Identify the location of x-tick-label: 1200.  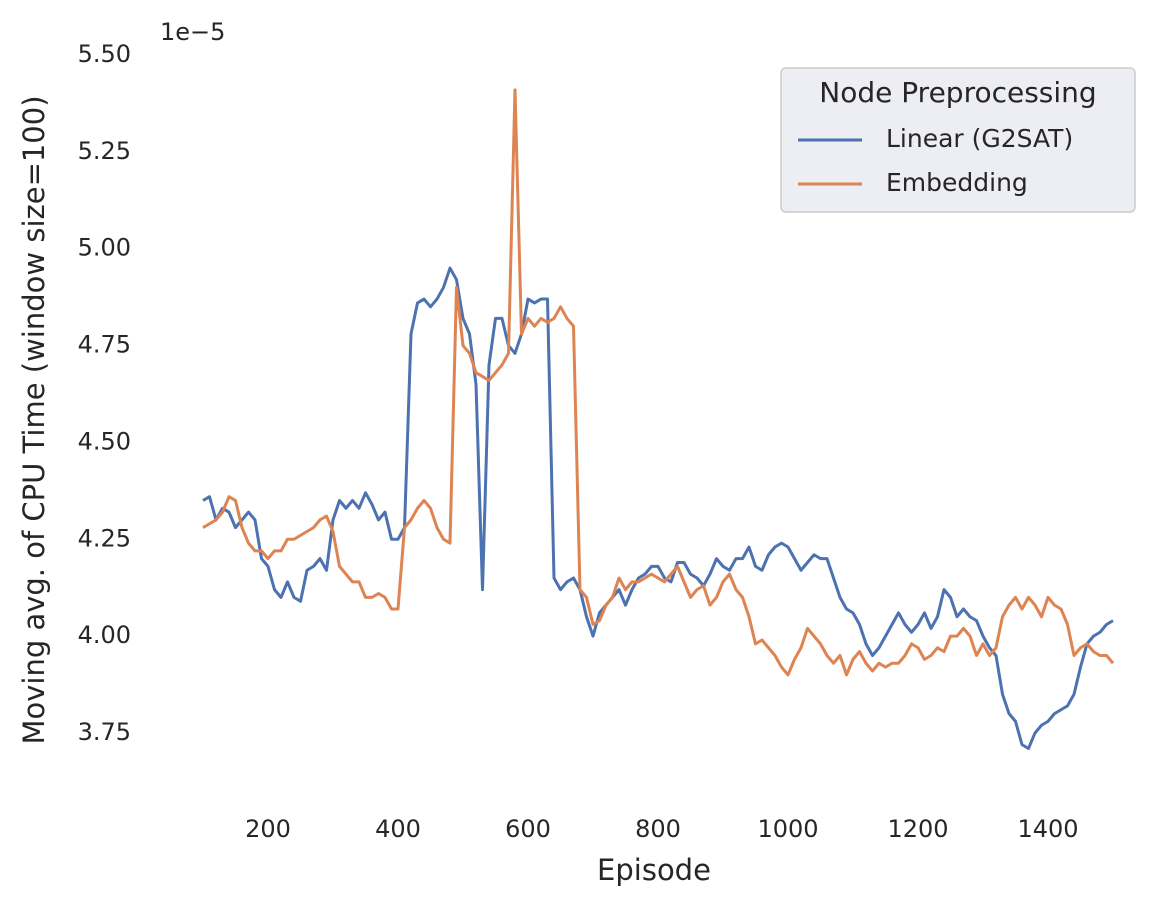
(917, 829).